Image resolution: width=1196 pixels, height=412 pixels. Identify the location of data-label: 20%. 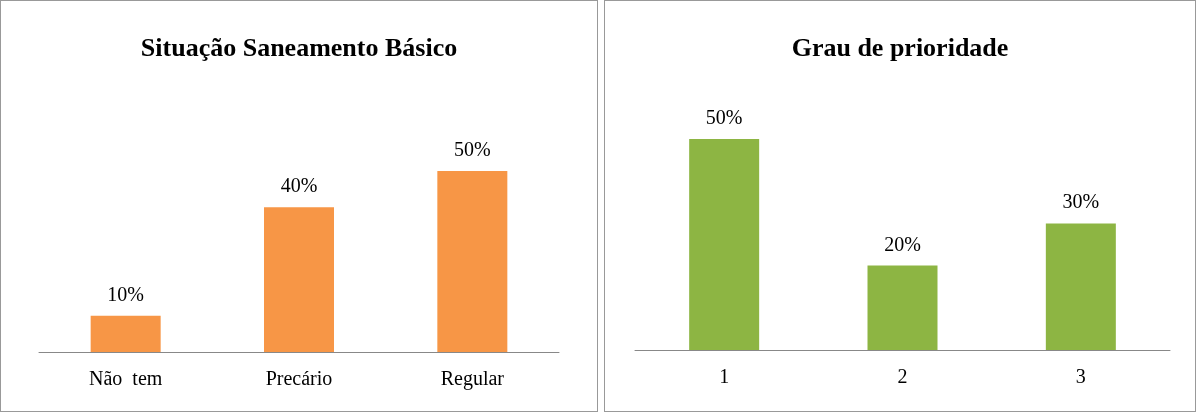
(902, 243).